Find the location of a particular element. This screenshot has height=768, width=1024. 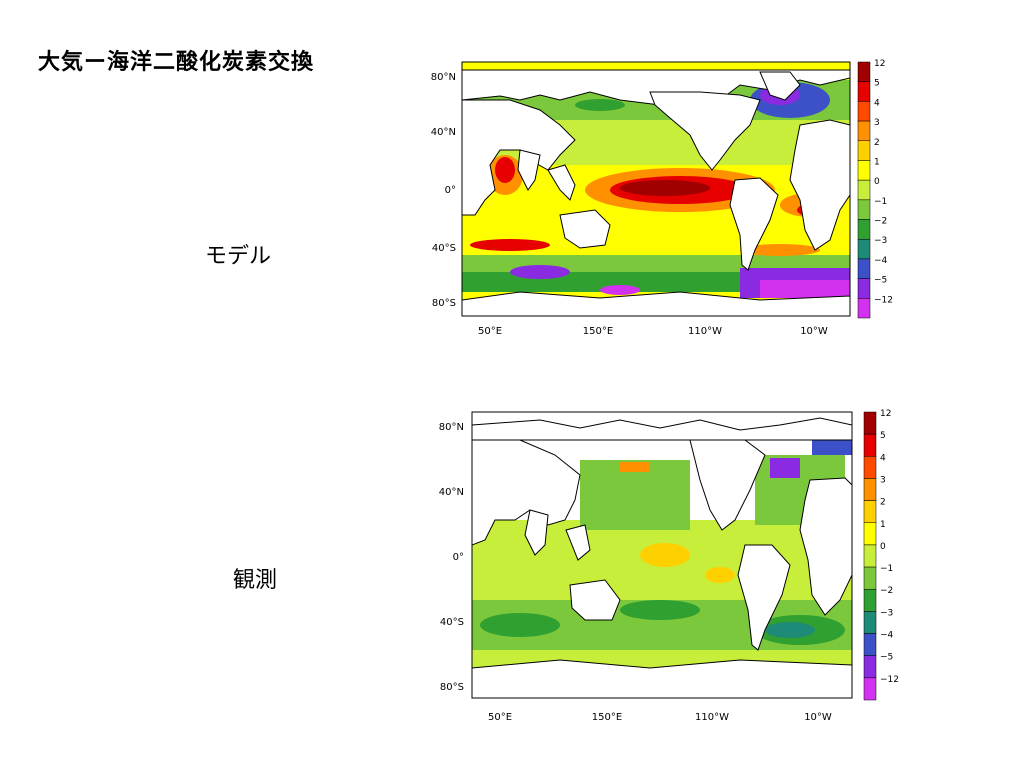

model-lat-tick: 0° is located at coordinates (450, 190).